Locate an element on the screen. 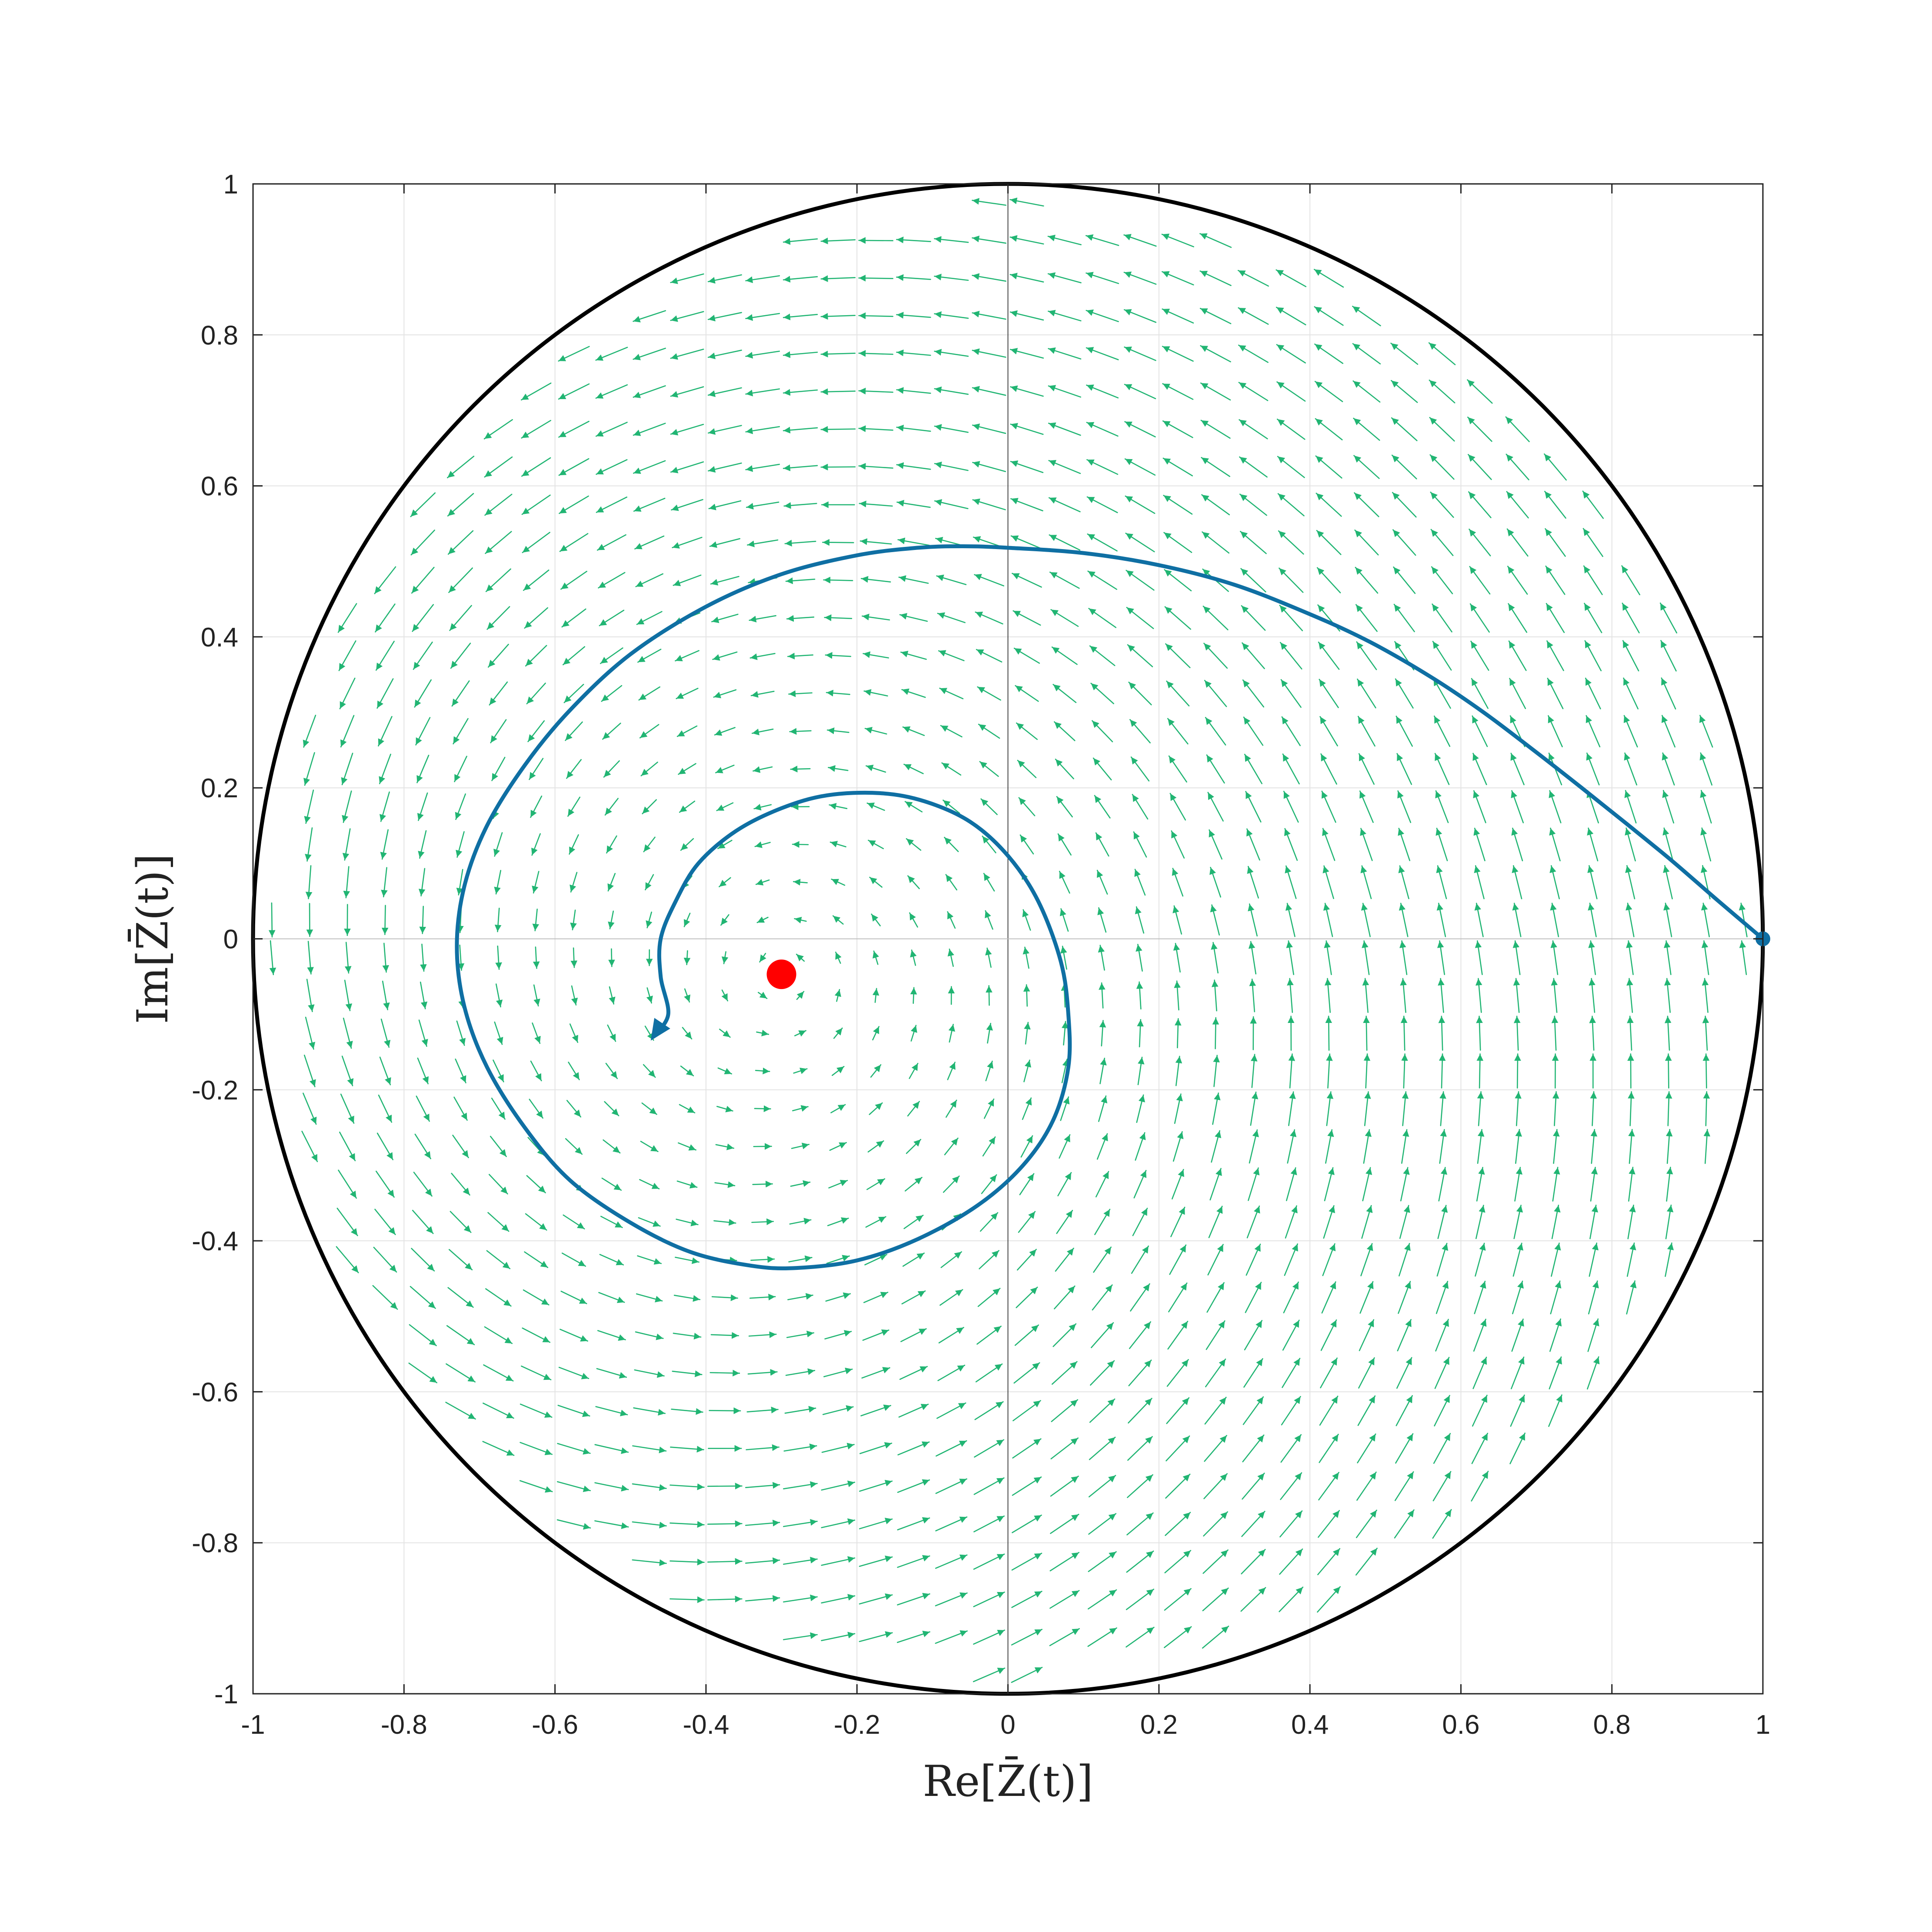  y-tick-label-1: -0.8 is located at coordinates (215, 1544).